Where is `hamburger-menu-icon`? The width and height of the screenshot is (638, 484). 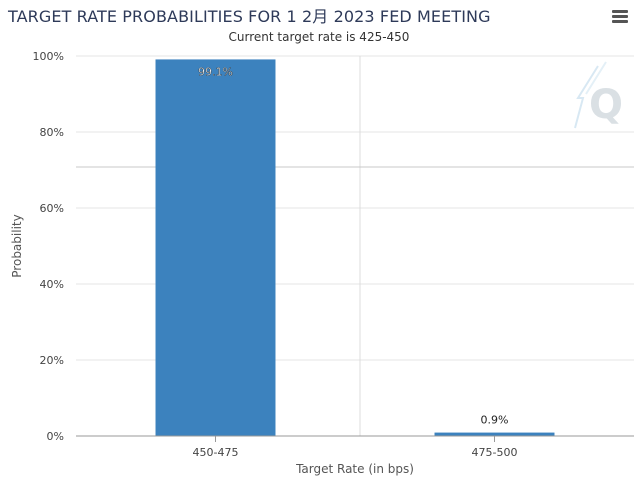 hamburger-menu-icon is located at coordinates (620, 17).